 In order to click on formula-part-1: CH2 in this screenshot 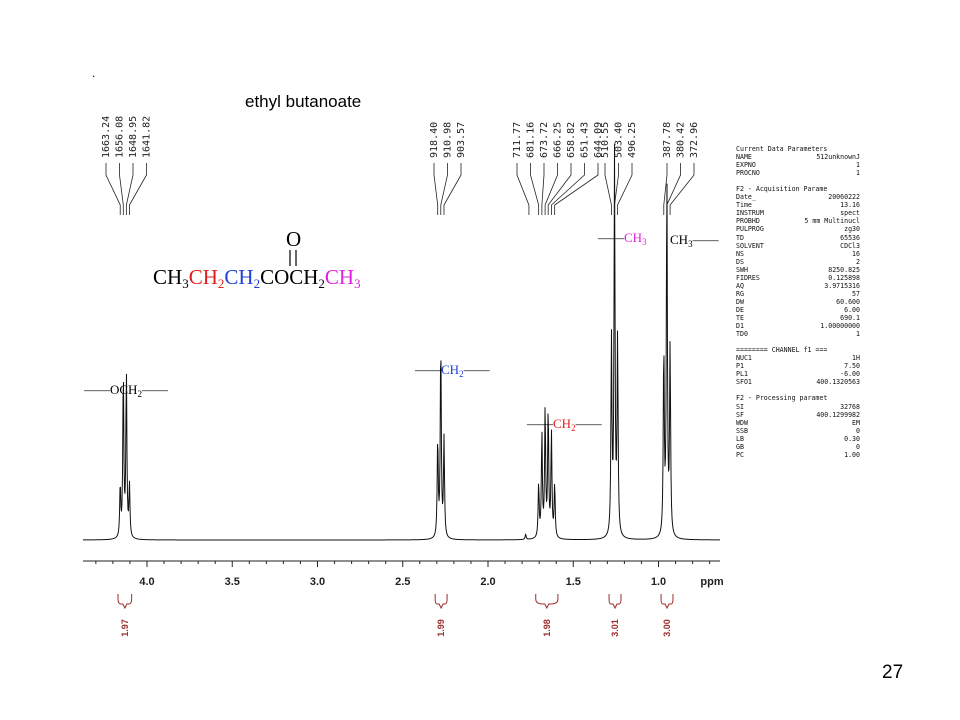, I will do `click(206, 278)`.